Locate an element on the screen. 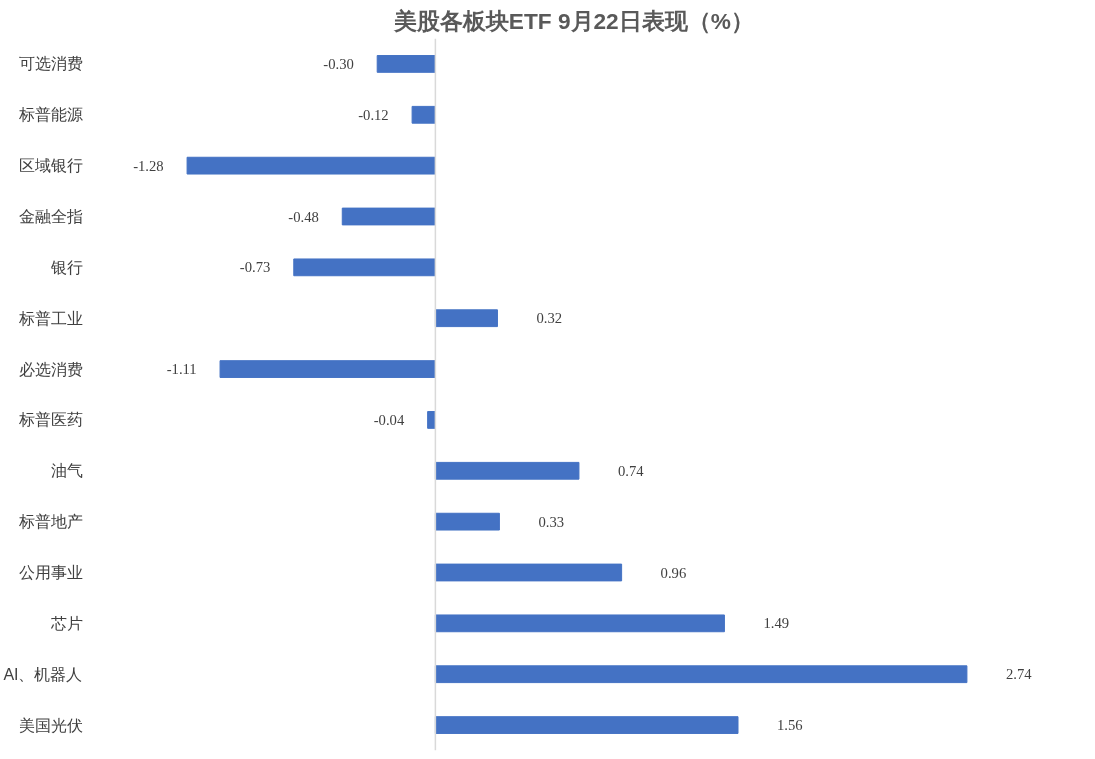 Image resolution: width=1095 pixels, height=759 pixels. y-tick-label: 区域银行 is located at coordinates (50, 166).